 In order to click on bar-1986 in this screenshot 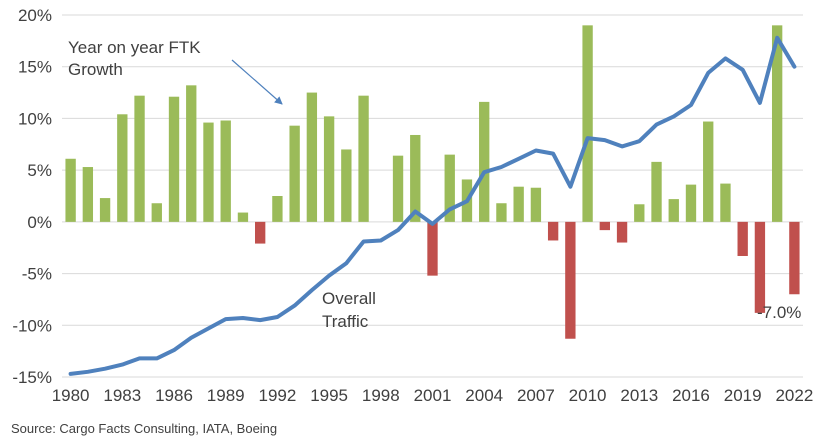, I will do `click(174, 159)`.